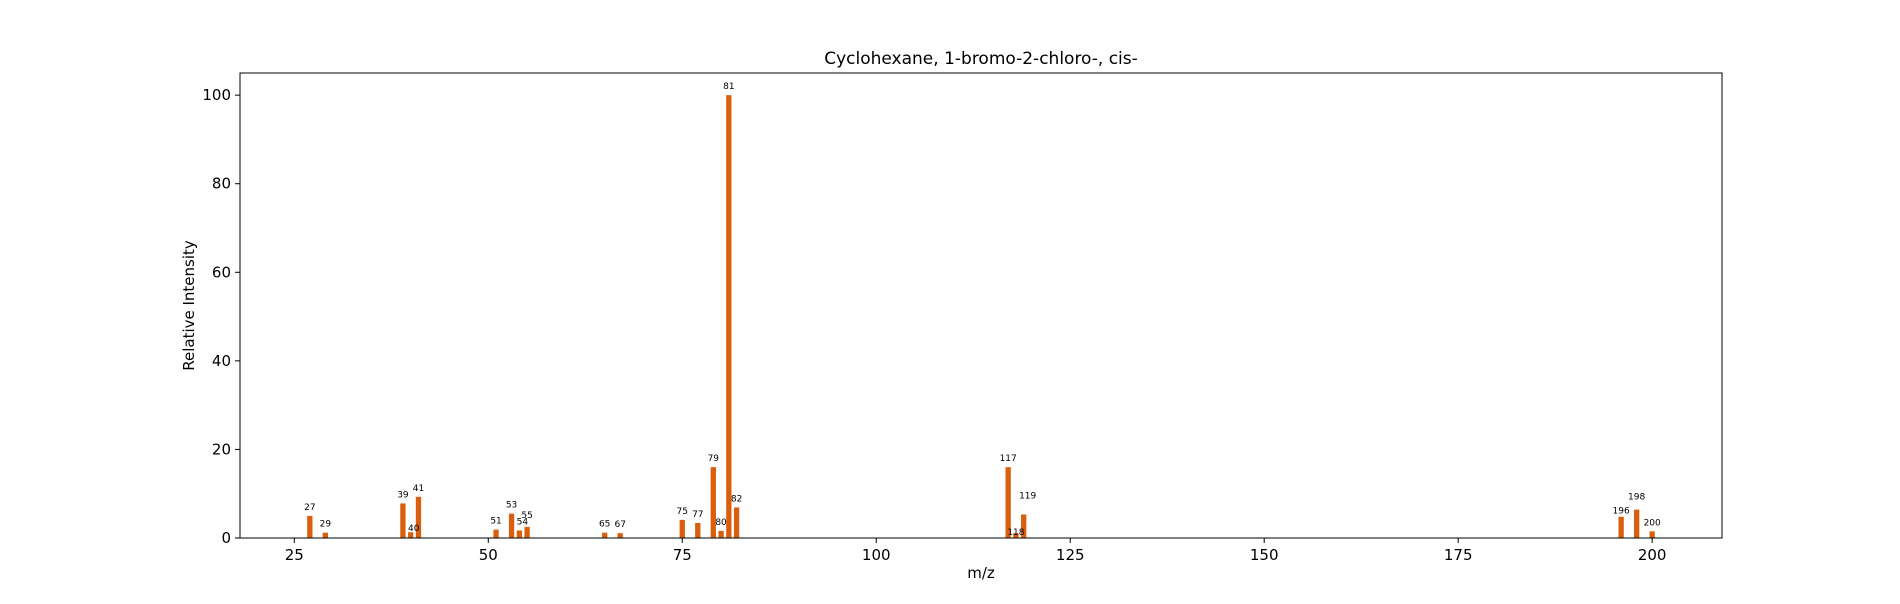  Describe the element at coordinates (326, 525) in the screenshot. I see `peak-label-29: 29` at that location.